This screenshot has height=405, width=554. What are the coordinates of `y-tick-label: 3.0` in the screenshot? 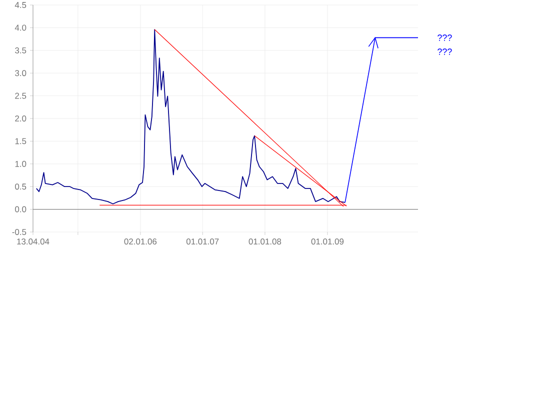 It's located at (20, 73).